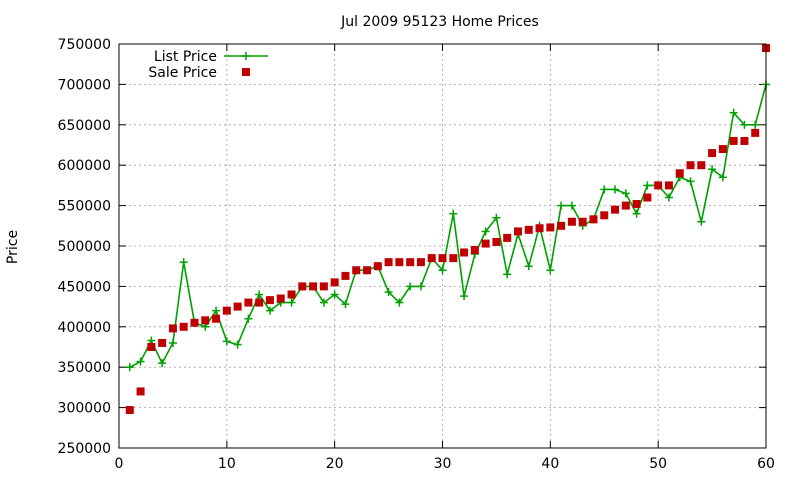 The image size is (800, 480). What do you see at coordinates (766, 464) in the screenshot?
I see `x-tick-label: 60` at bounding box center [766, 464].